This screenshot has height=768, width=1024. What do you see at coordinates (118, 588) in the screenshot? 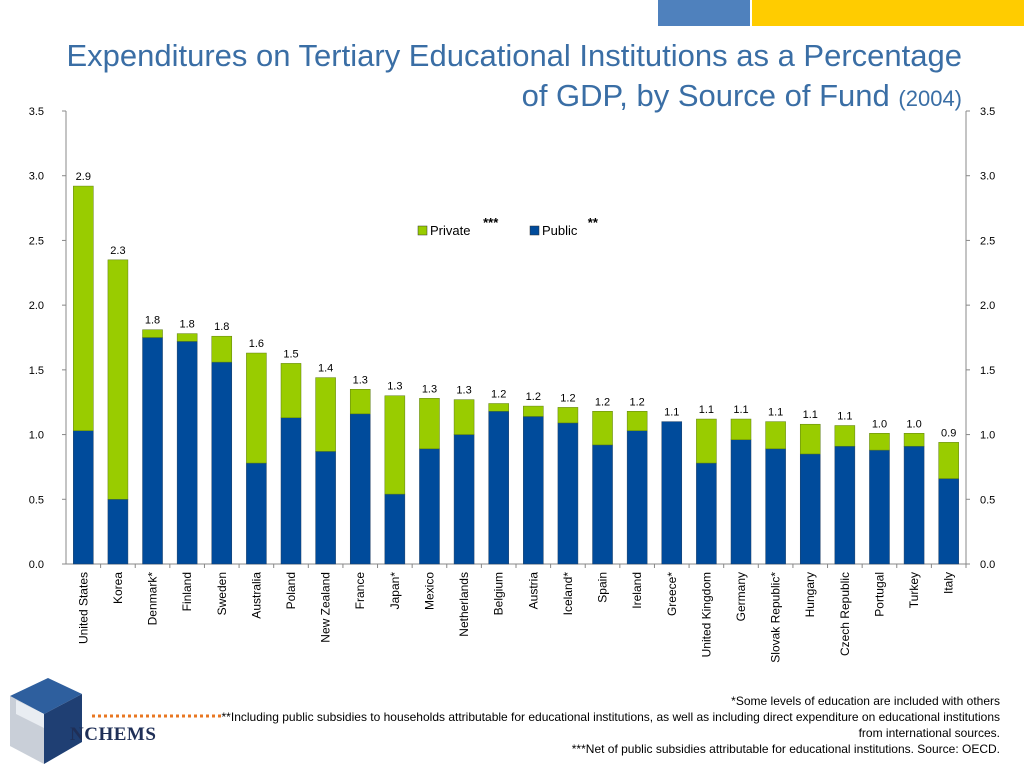
I see `x-tick-label: Korea` at bounding box center [118, 588].